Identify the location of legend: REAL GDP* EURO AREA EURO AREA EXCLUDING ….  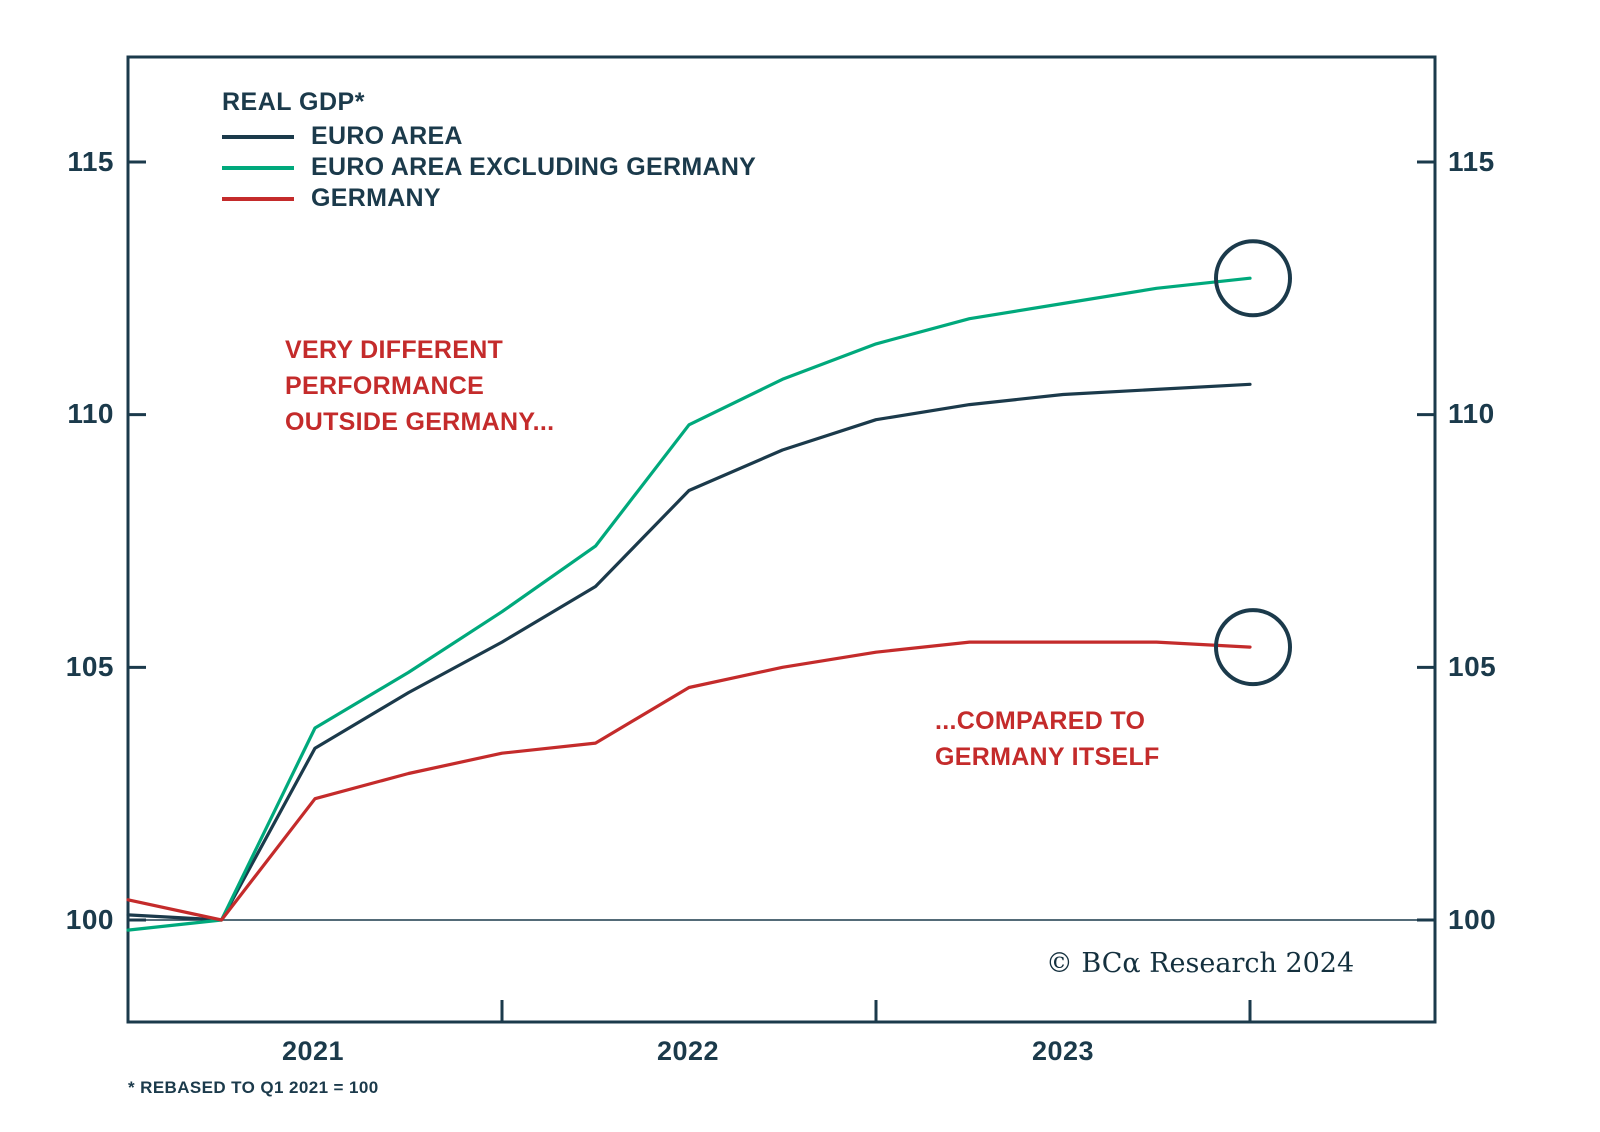
(489, 151).